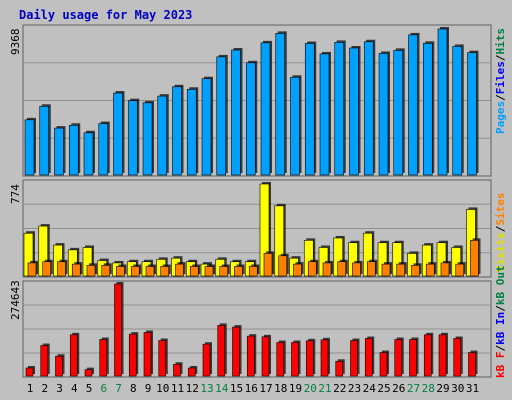  I want to click on x-tick-label: 8, so click(133, 388).